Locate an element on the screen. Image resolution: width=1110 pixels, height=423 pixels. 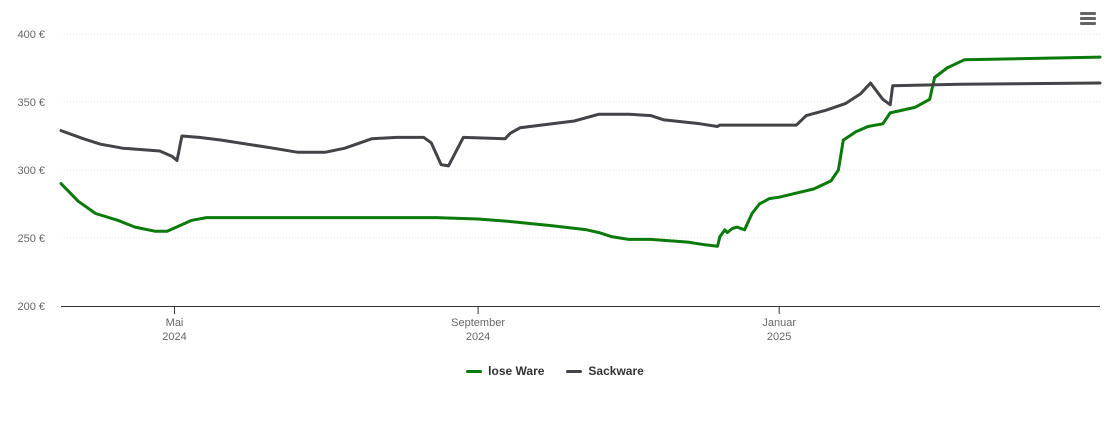
legend-label: lose Ware is located at coordinates (516, 371).